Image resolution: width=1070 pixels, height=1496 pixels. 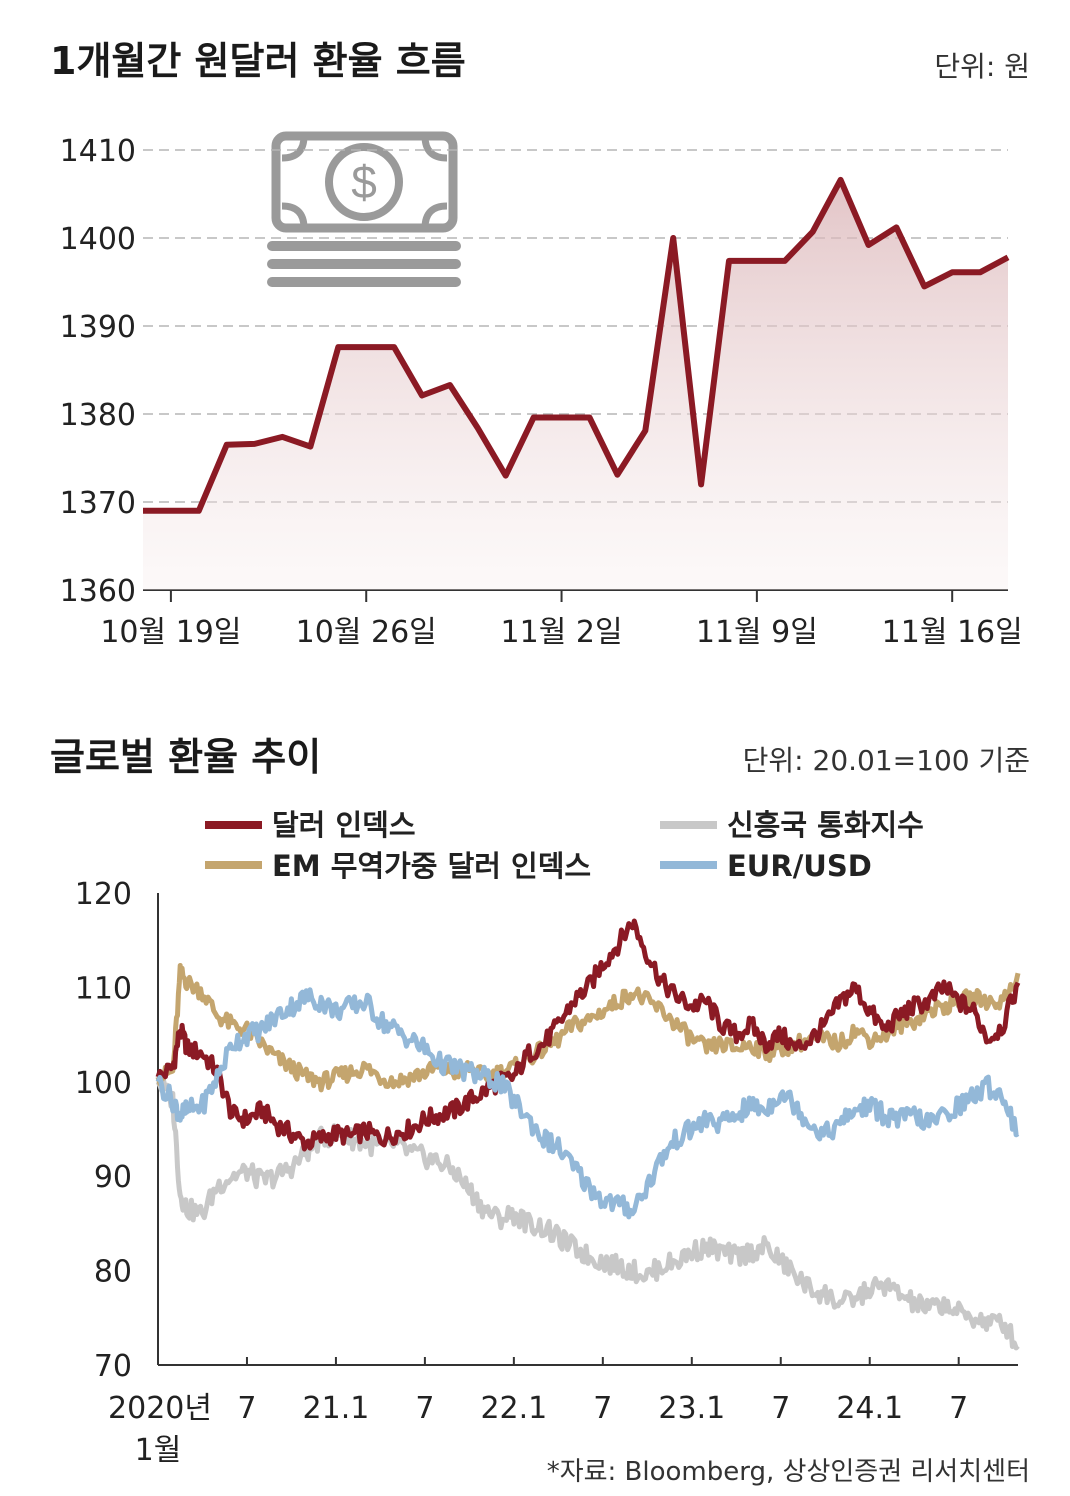 I want to click on y-tick-label: 1380, so click(x=98, y=415).